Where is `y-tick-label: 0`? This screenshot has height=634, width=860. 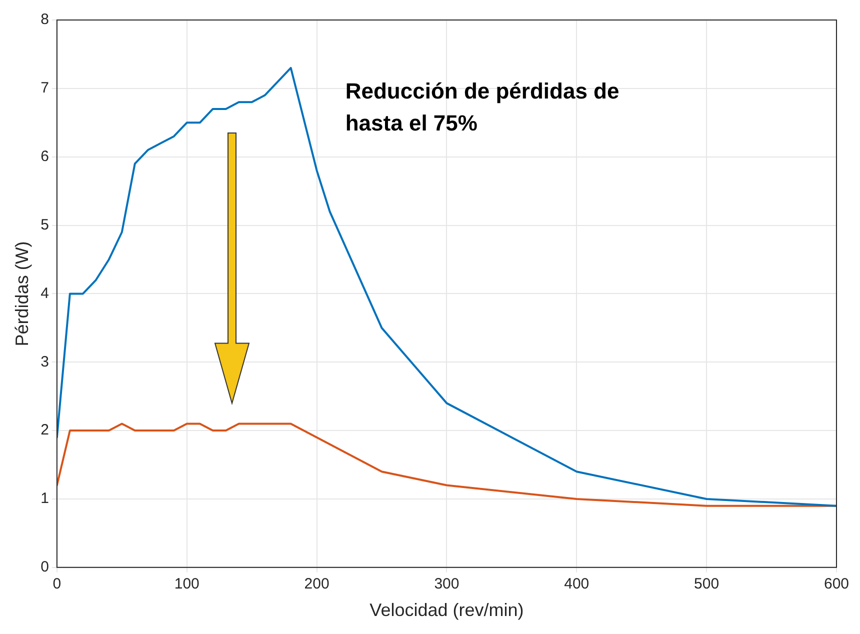 y-tick-label: 0 is located at coordinates (44, 567).